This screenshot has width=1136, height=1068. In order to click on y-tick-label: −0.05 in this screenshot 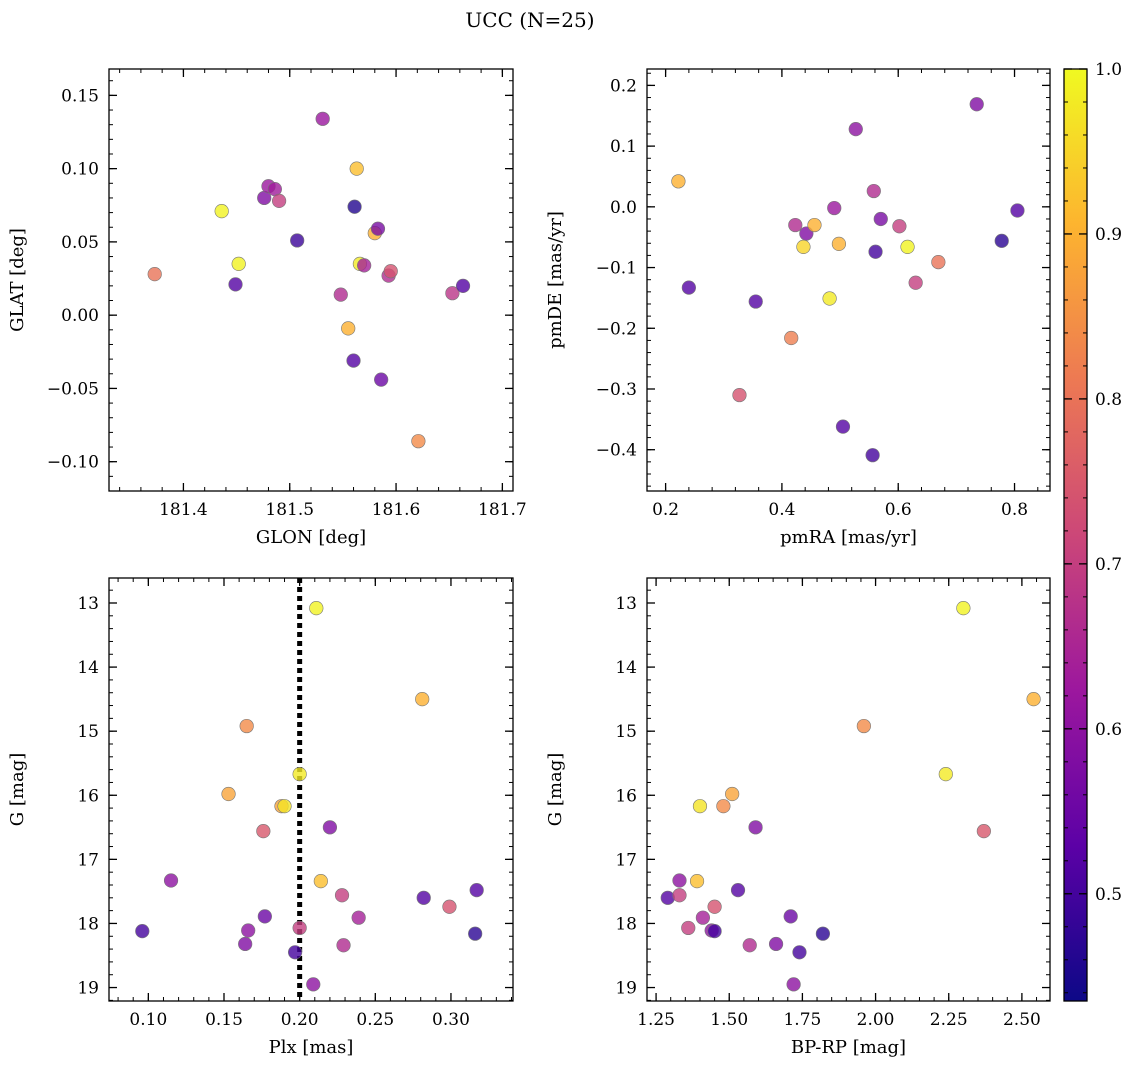, I will do `click(73, 389)`.